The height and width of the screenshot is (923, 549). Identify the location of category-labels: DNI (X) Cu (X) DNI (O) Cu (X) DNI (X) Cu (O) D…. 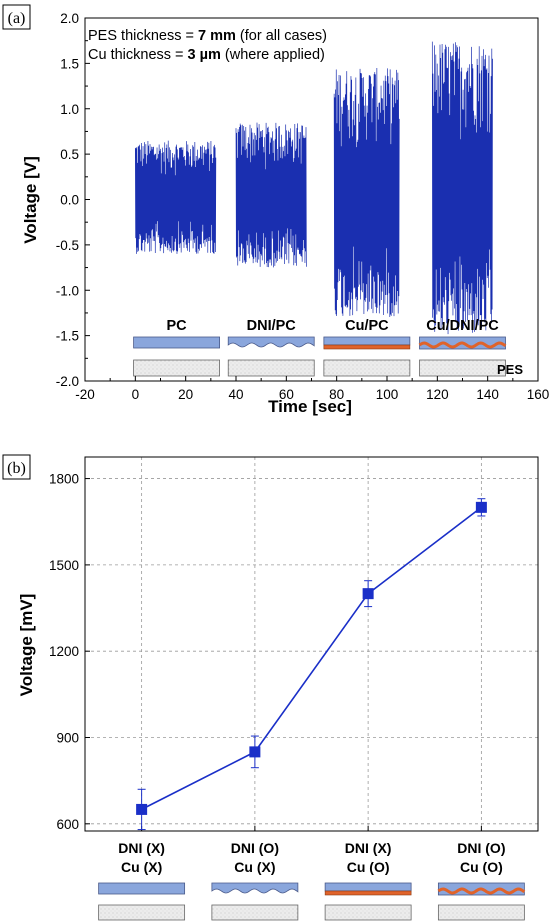
(311, 857).